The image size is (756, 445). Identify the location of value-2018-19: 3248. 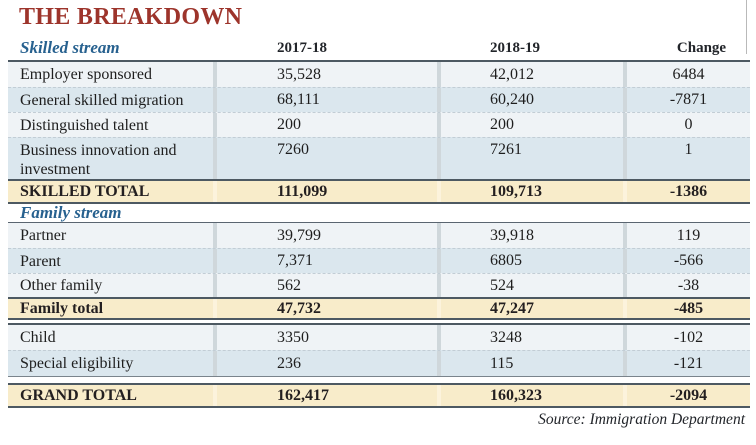
(530, 337).